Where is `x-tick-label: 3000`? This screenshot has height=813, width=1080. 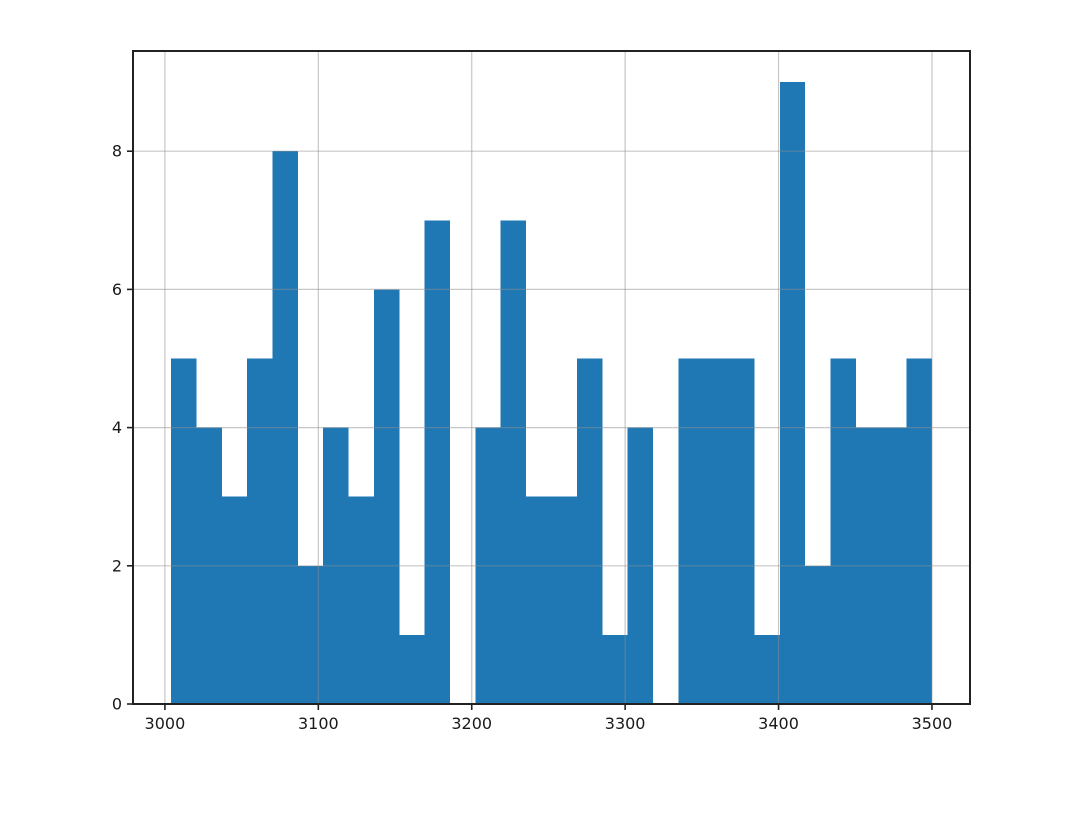 x-tick-label: 3000 is located at coordinates (165, 723).